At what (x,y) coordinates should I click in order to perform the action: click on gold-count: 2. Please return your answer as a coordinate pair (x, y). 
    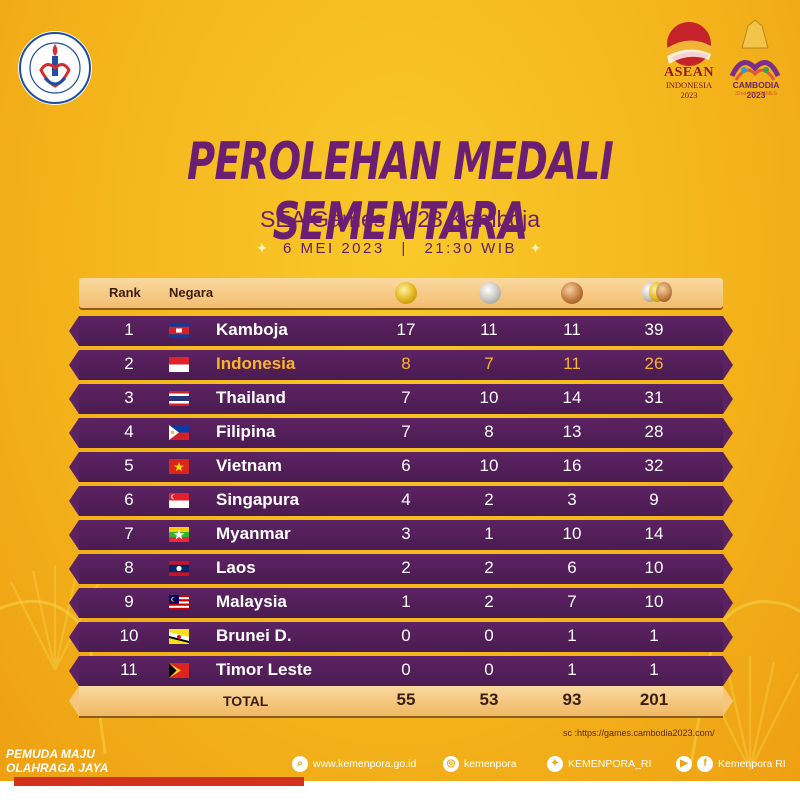
    Looking at the image, I should click on (406, 567).